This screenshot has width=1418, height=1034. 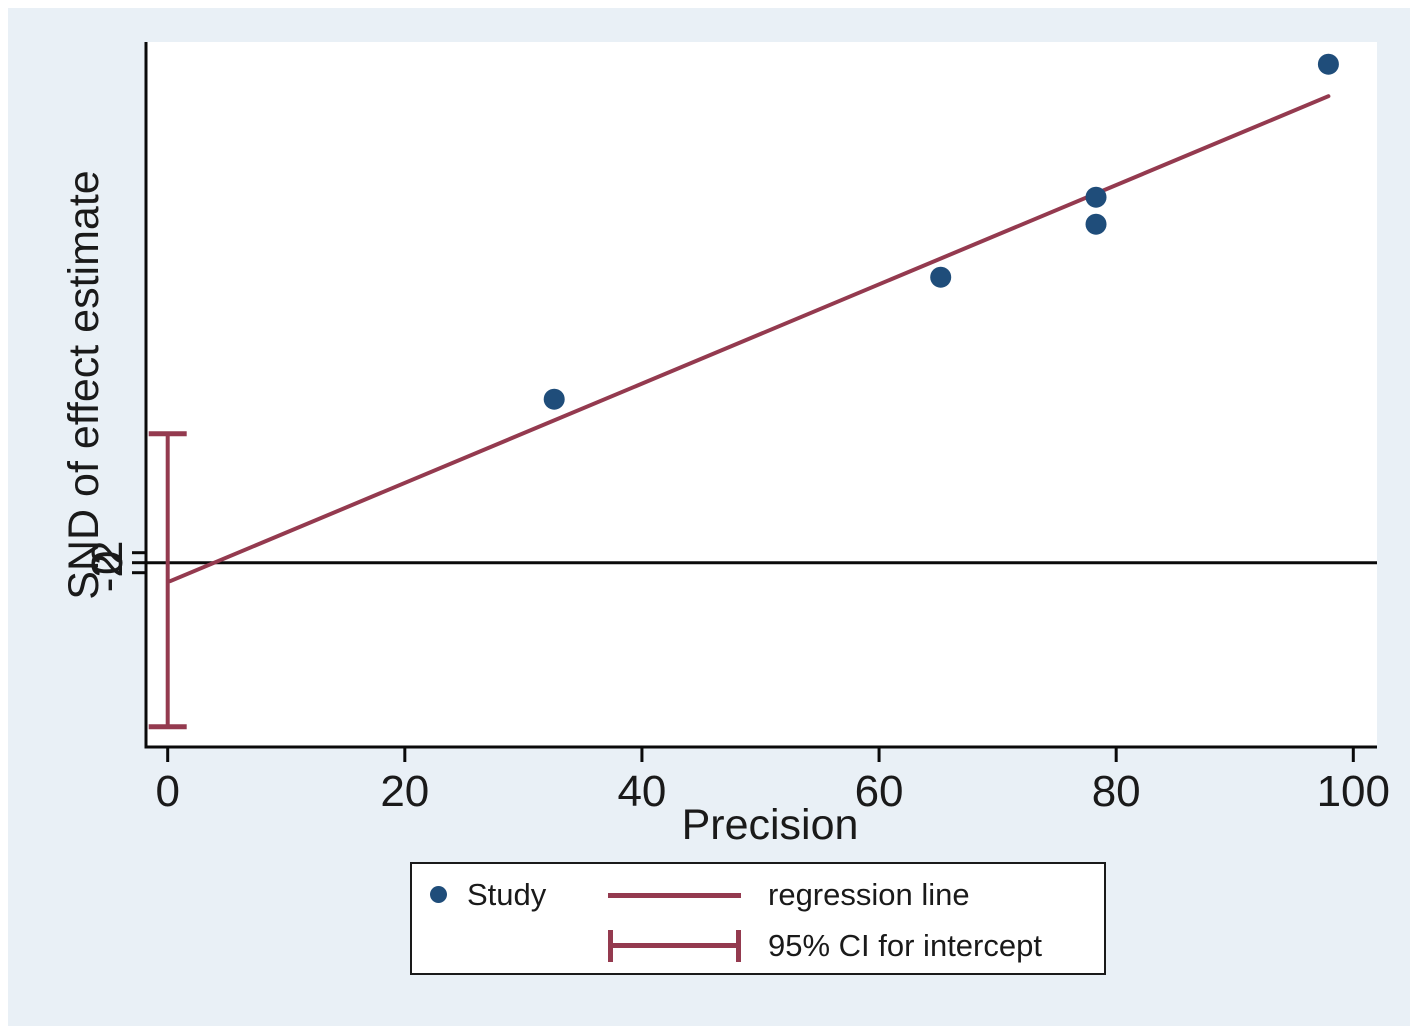 What do you see at coordinates (674, 895) in the screenshot?
I see `legend-regression-line-icon` at bounding box center [674, 895].